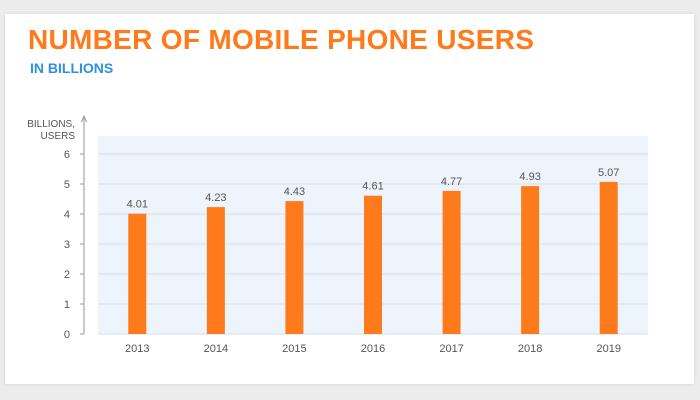  I want to click on x-tick-label: 2019, so click(608, 349).